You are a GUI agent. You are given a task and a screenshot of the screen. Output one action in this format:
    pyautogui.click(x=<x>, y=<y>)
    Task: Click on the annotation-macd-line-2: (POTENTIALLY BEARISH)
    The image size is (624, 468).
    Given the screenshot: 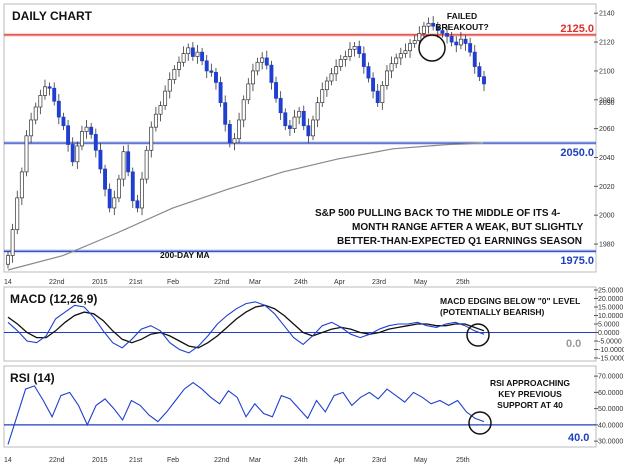 What is the action you would take?
    pyautogui.click(x=492, y=312)
    